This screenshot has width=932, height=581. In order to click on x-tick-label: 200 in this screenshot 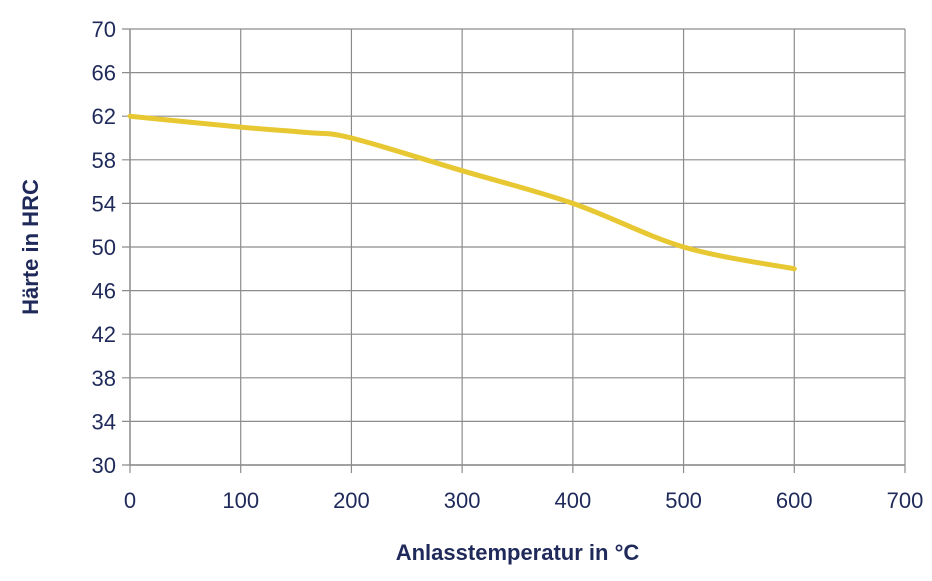, I will do `click(351, 500)`.